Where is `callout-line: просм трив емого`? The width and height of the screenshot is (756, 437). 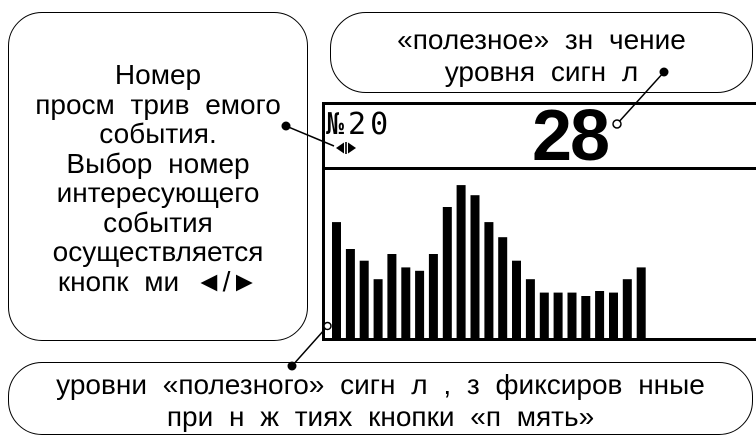 callout-line: просм трив емого is located at coordinates (158, 104).